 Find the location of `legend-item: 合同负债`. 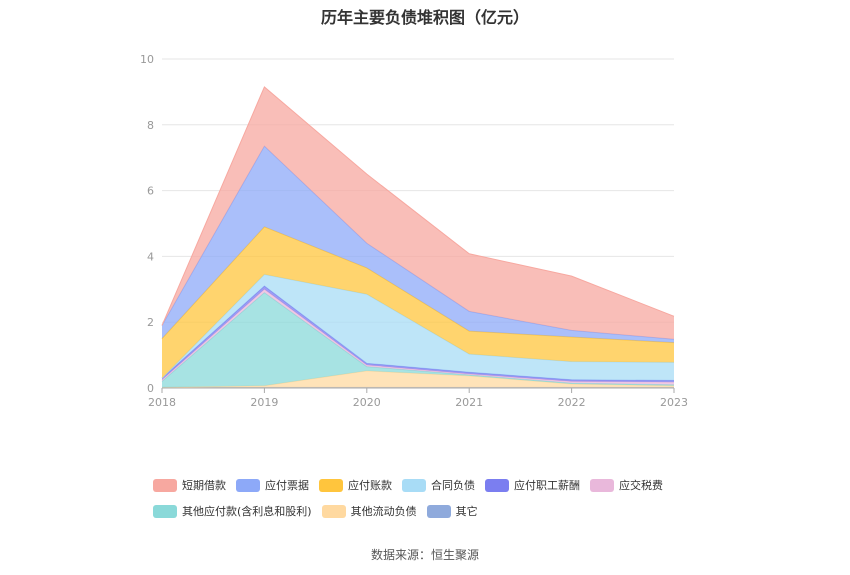

legend-item: 合同负债 is located at coordinates (438, 485).